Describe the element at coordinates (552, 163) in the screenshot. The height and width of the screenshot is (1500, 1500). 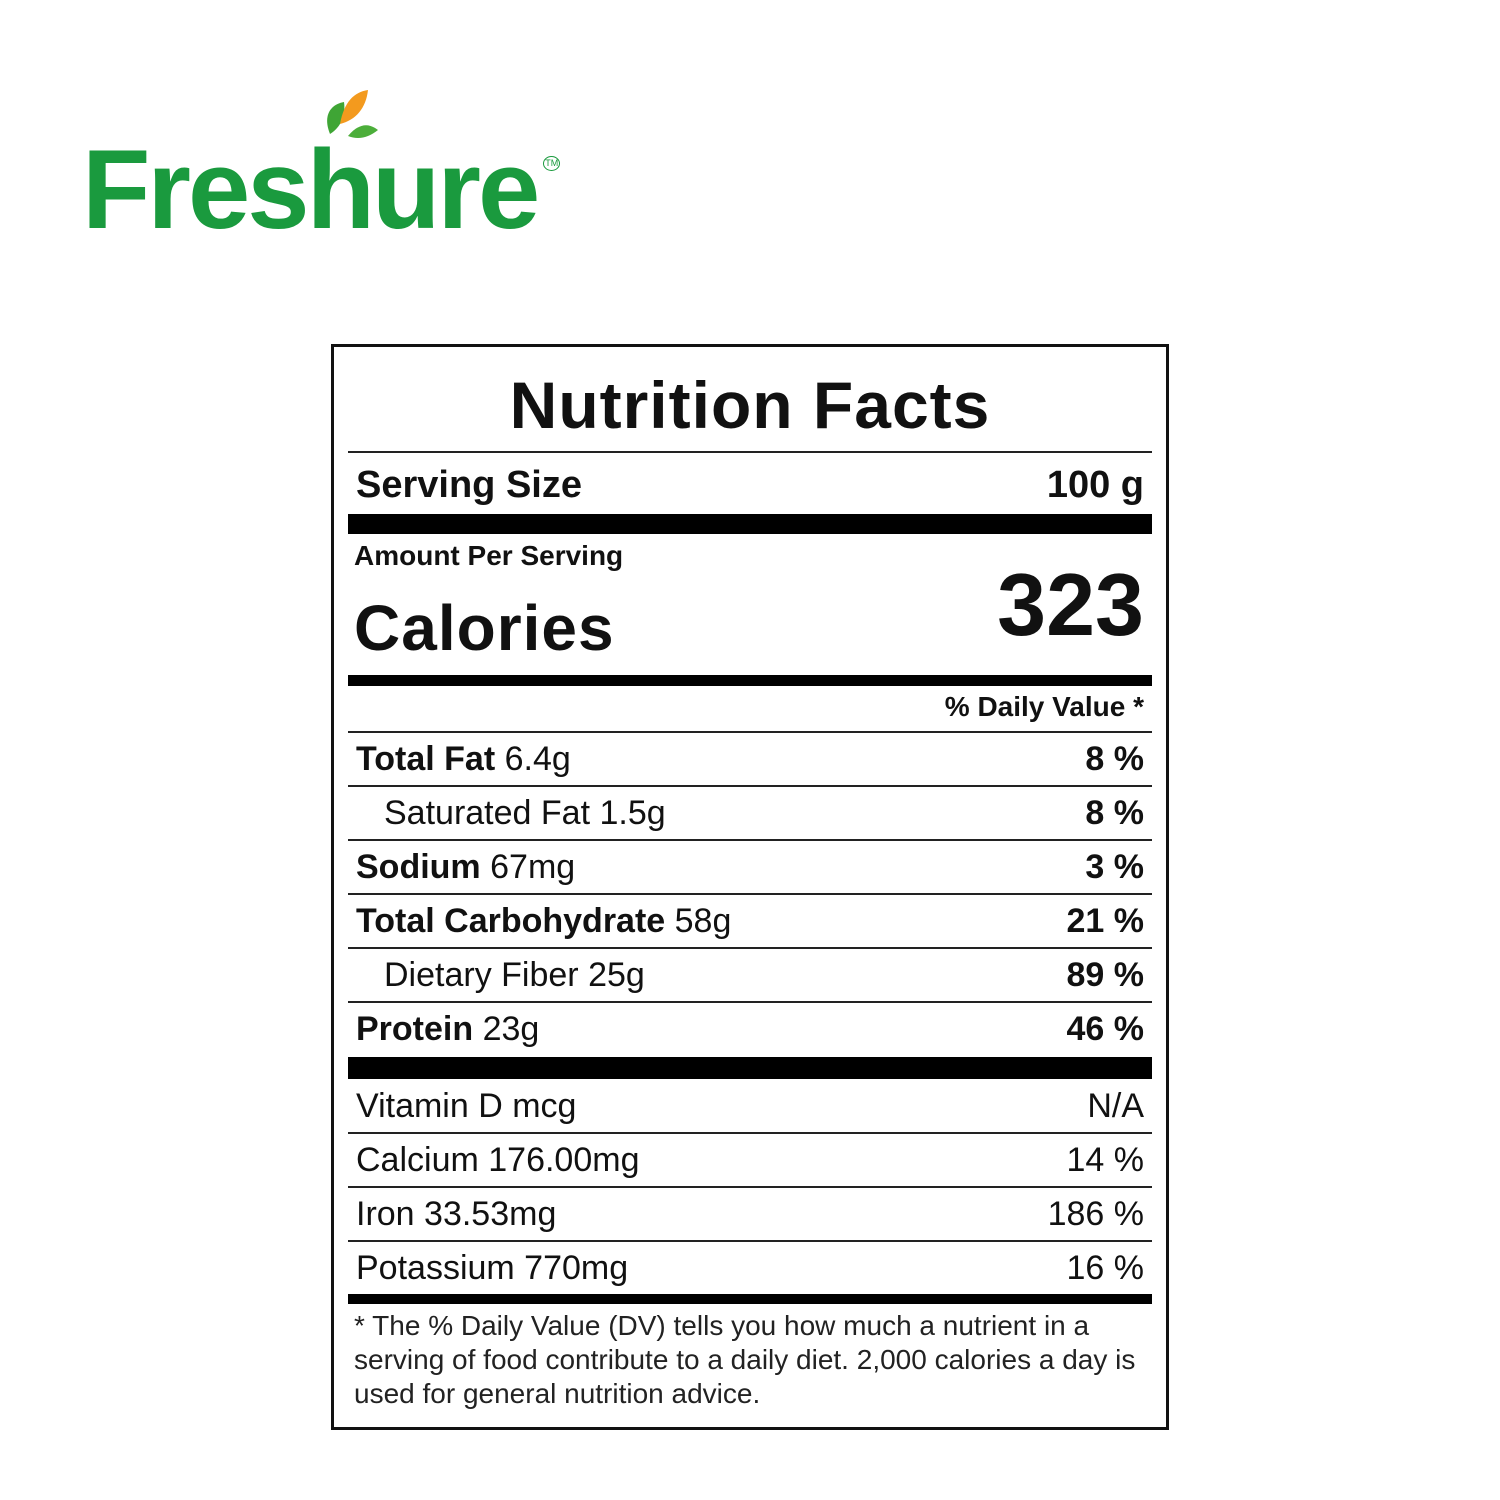
I see `trademark: TM` at that location.